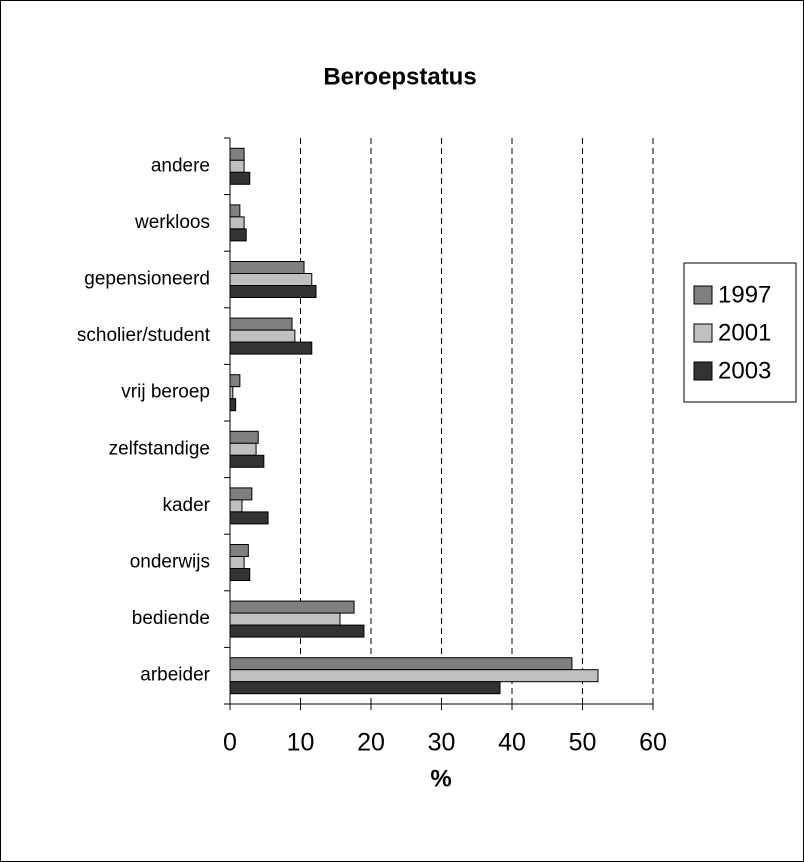  What do you see at coordinates (399, 76) in the screenshot?
I see `chart-title: Beroepstatus` at bounding box center [399, 76].